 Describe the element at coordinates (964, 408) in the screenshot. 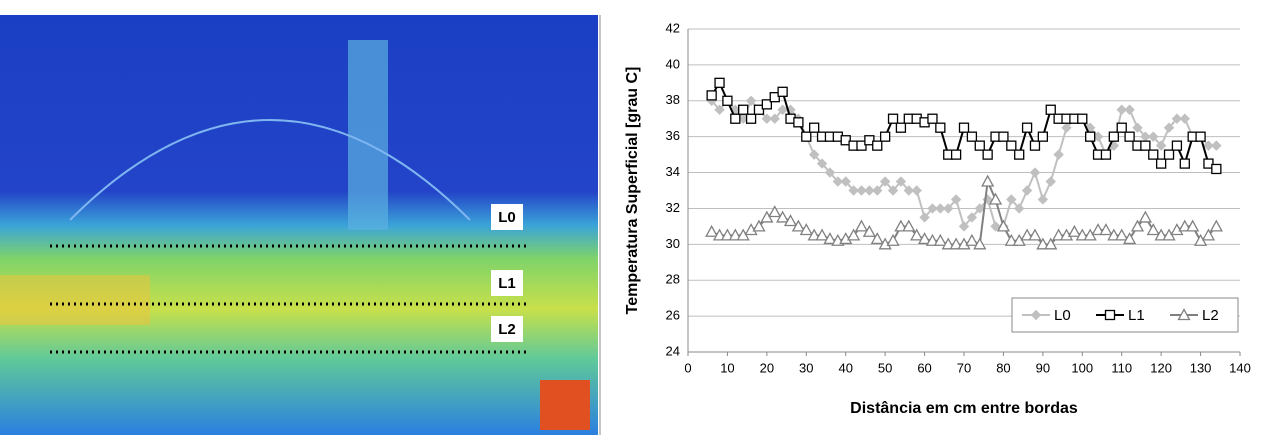

I see `x-axis-title: Distância em cm entre bordas` at that location.